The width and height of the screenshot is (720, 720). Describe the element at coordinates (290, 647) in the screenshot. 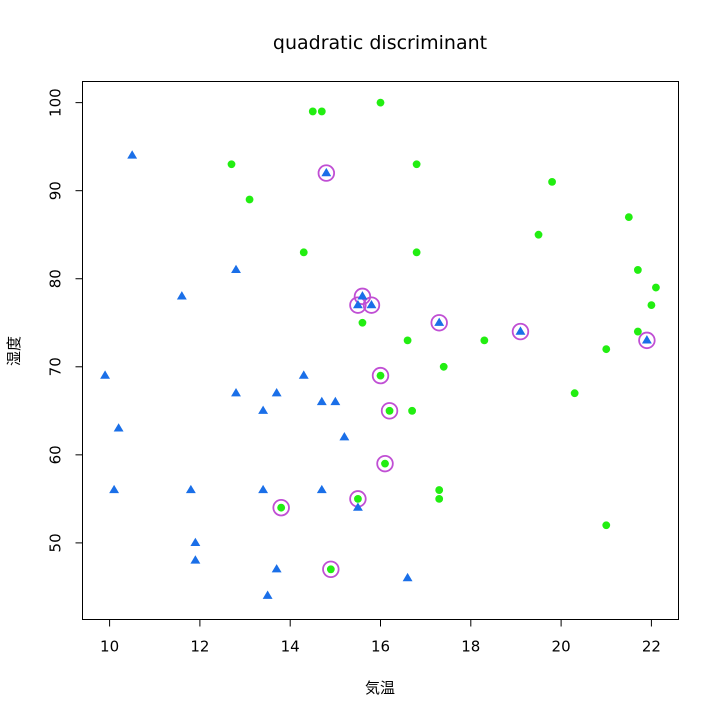

I see `x-tick-label: 14` at that location.